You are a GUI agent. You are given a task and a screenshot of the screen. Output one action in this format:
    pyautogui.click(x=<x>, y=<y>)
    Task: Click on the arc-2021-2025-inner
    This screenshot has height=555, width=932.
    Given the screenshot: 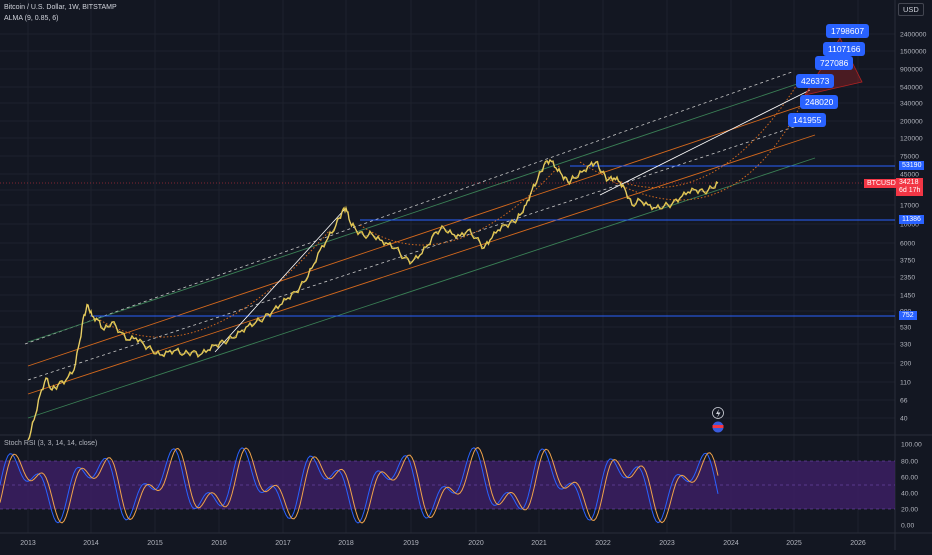 What is the action you would take?
    pyautogui.click(x=712, y=137)
    